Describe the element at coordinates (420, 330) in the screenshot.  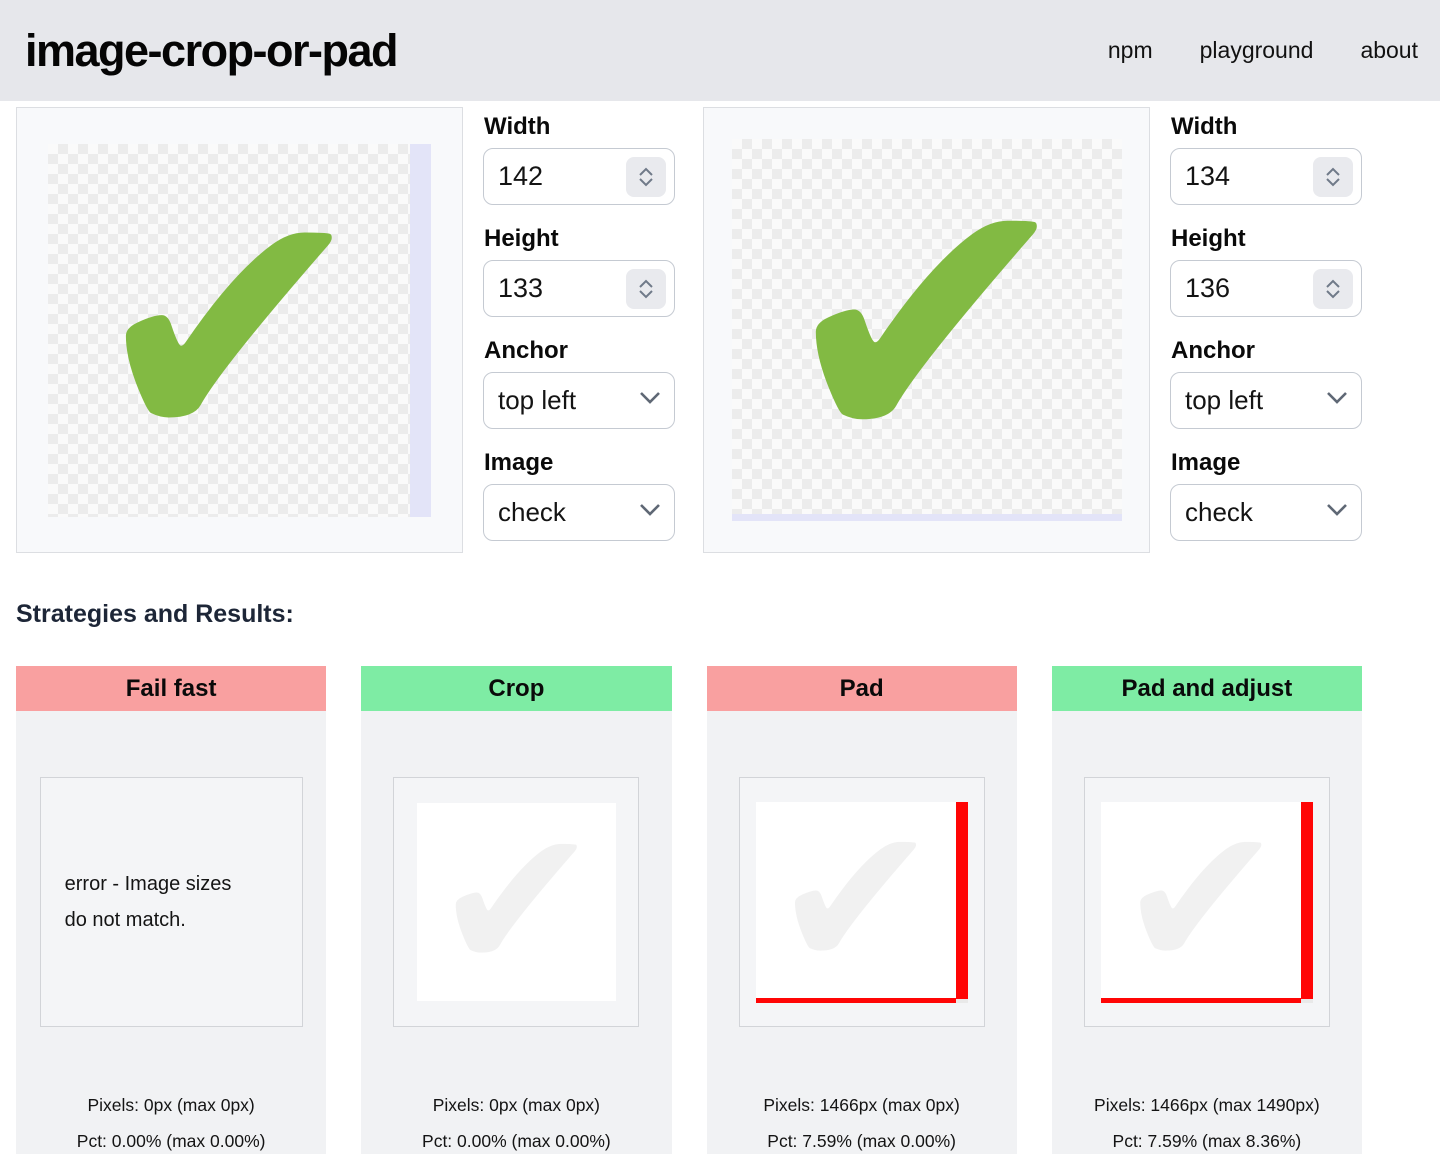
I see `lavender-pad-strip-right` at that location.